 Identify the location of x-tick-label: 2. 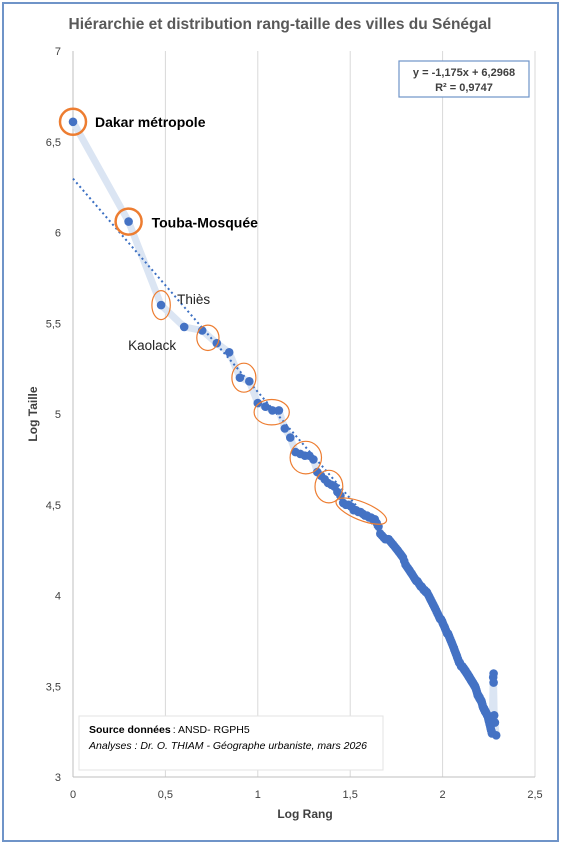
(443, 795).